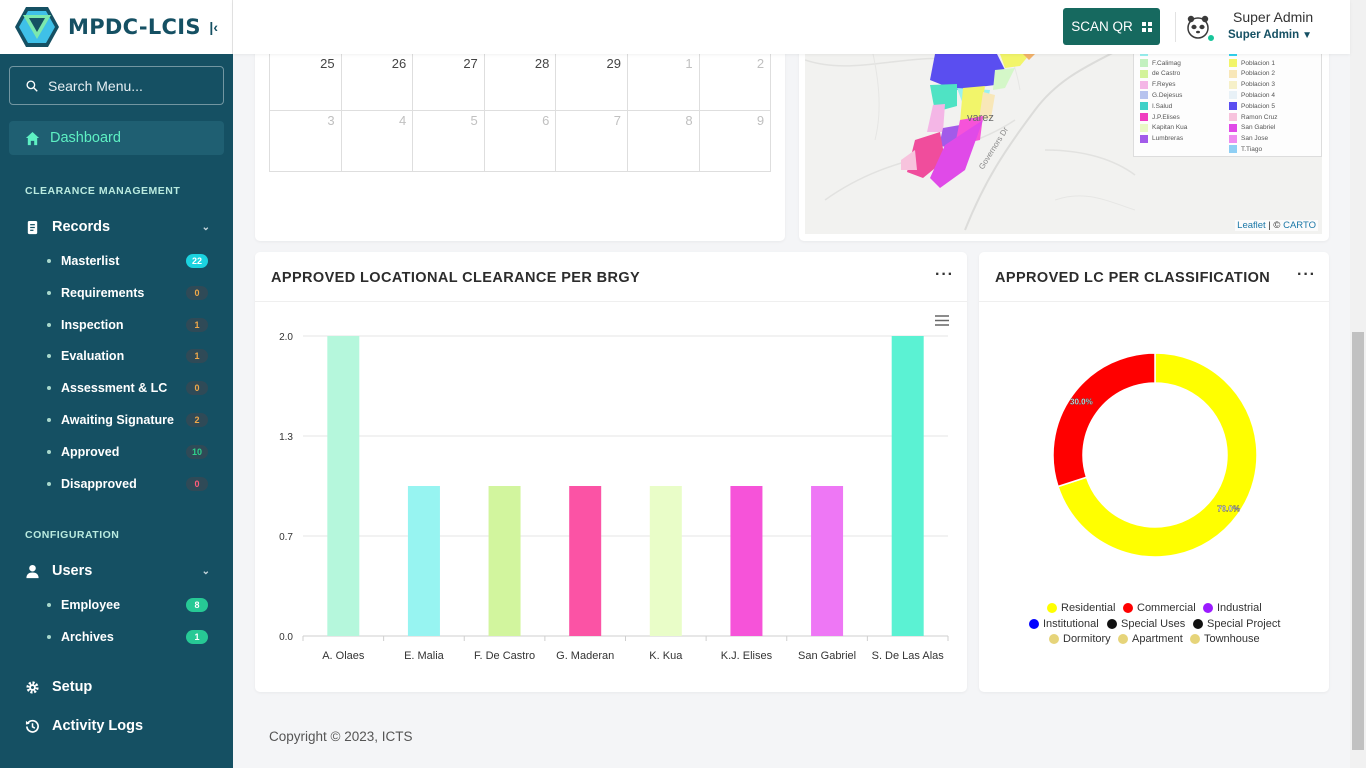 The width and height of the screenshot is (1366, 768). I want to click on calendar-day: 6, so click(520, 141).